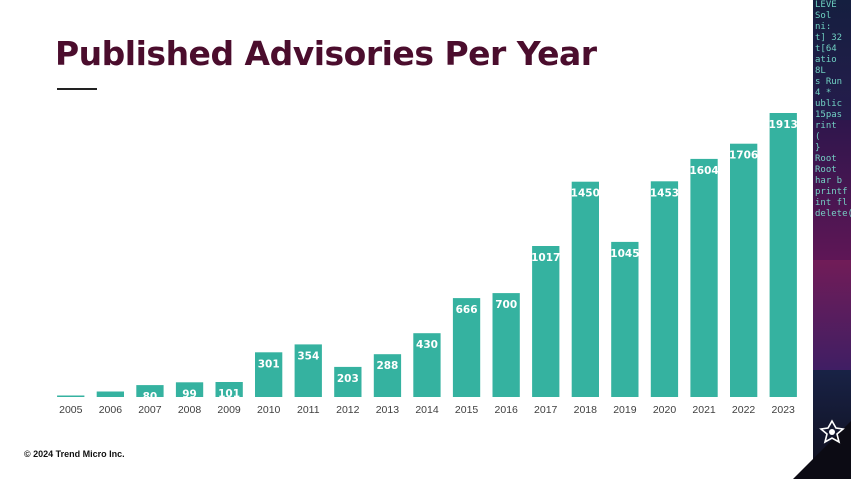 Image resolution: width=851 pixels, height=479 pixels. What do you see at coordinates (545, 258) in the screenshot?
I see `value-label-2017: 1017` at bounding box center [545, 258].